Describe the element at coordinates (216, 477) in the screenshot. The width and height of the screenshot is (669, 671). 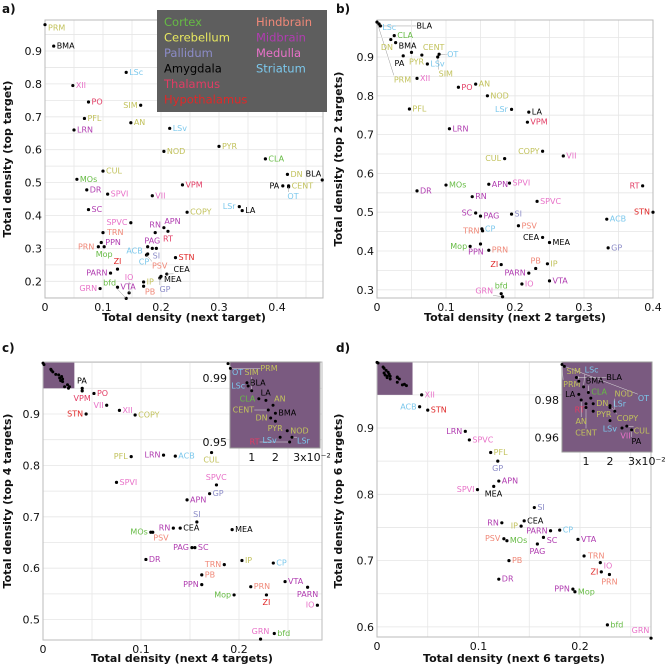
I see `point-label: SPVC` at that location.